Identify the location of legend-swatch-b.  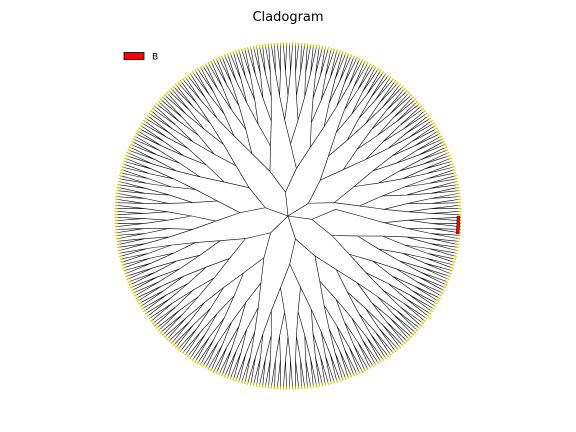
(134, 56).